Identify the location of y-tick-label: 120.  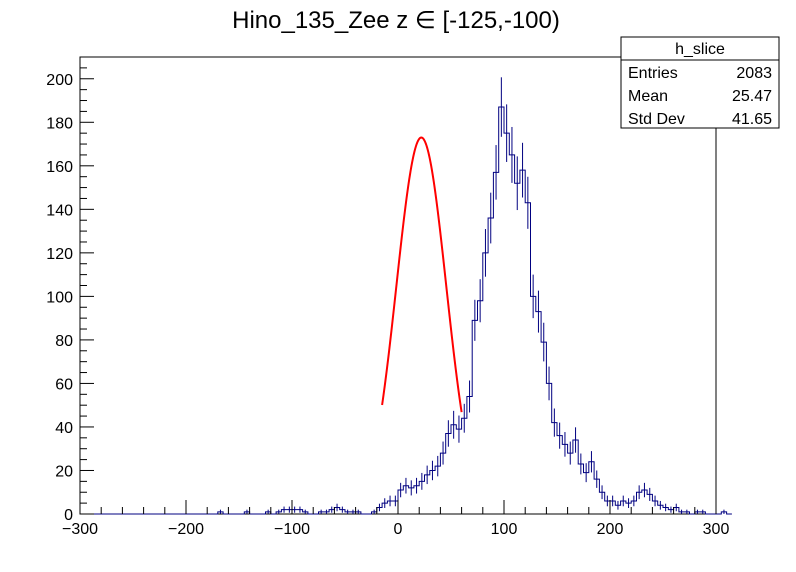
(59, 254).